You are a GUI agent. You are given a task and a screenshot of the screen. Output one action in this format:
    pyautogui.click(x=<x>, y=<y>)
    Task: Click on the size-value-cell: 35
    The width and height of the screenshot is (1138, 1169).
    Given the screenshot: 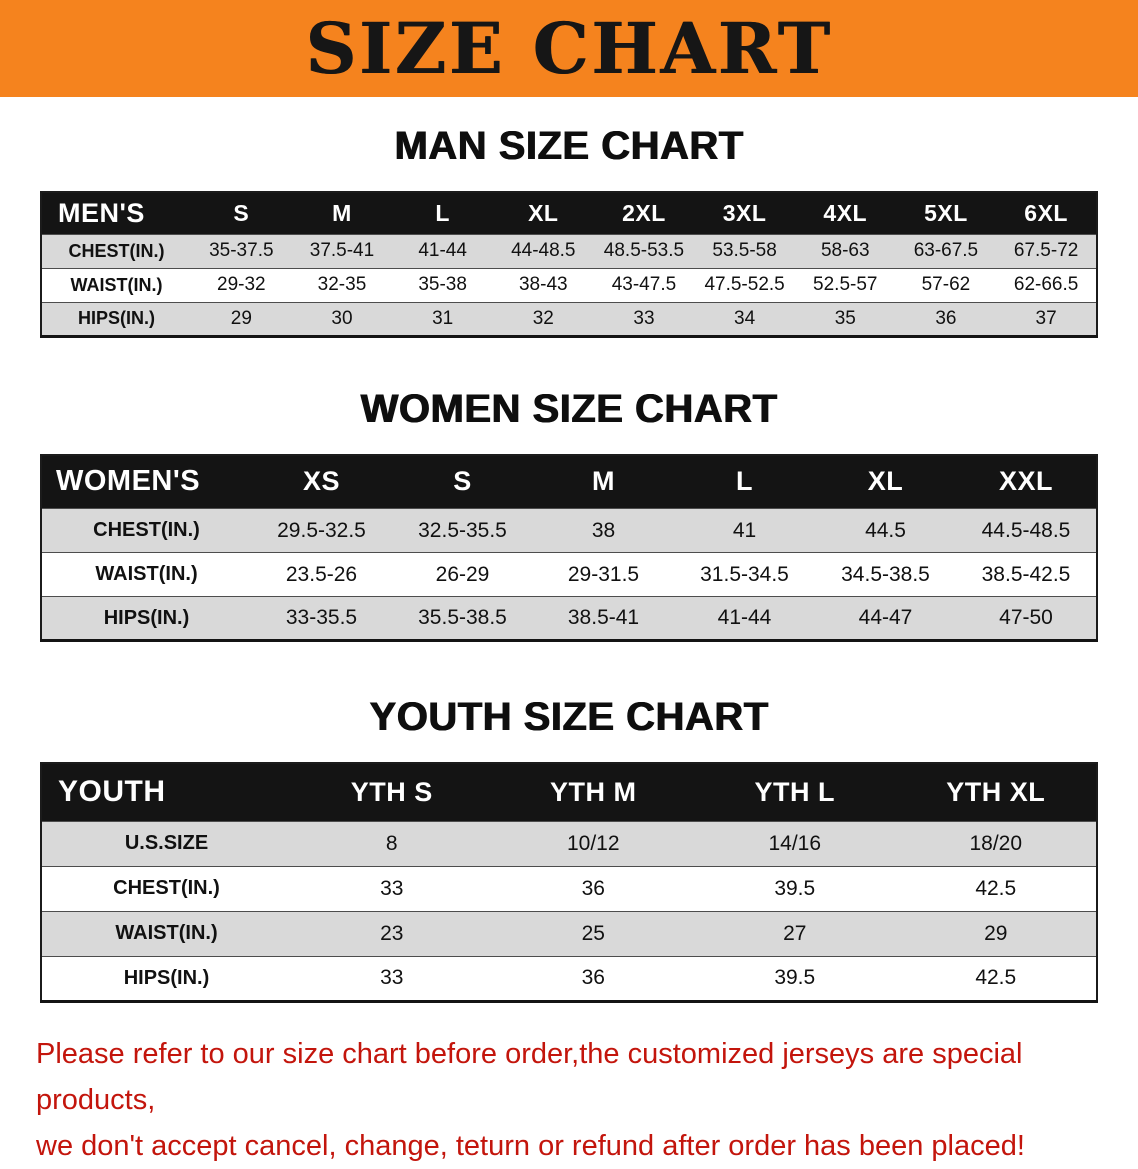 What is the action you would take?
    pyautogui.click(x=845, y=318)
    